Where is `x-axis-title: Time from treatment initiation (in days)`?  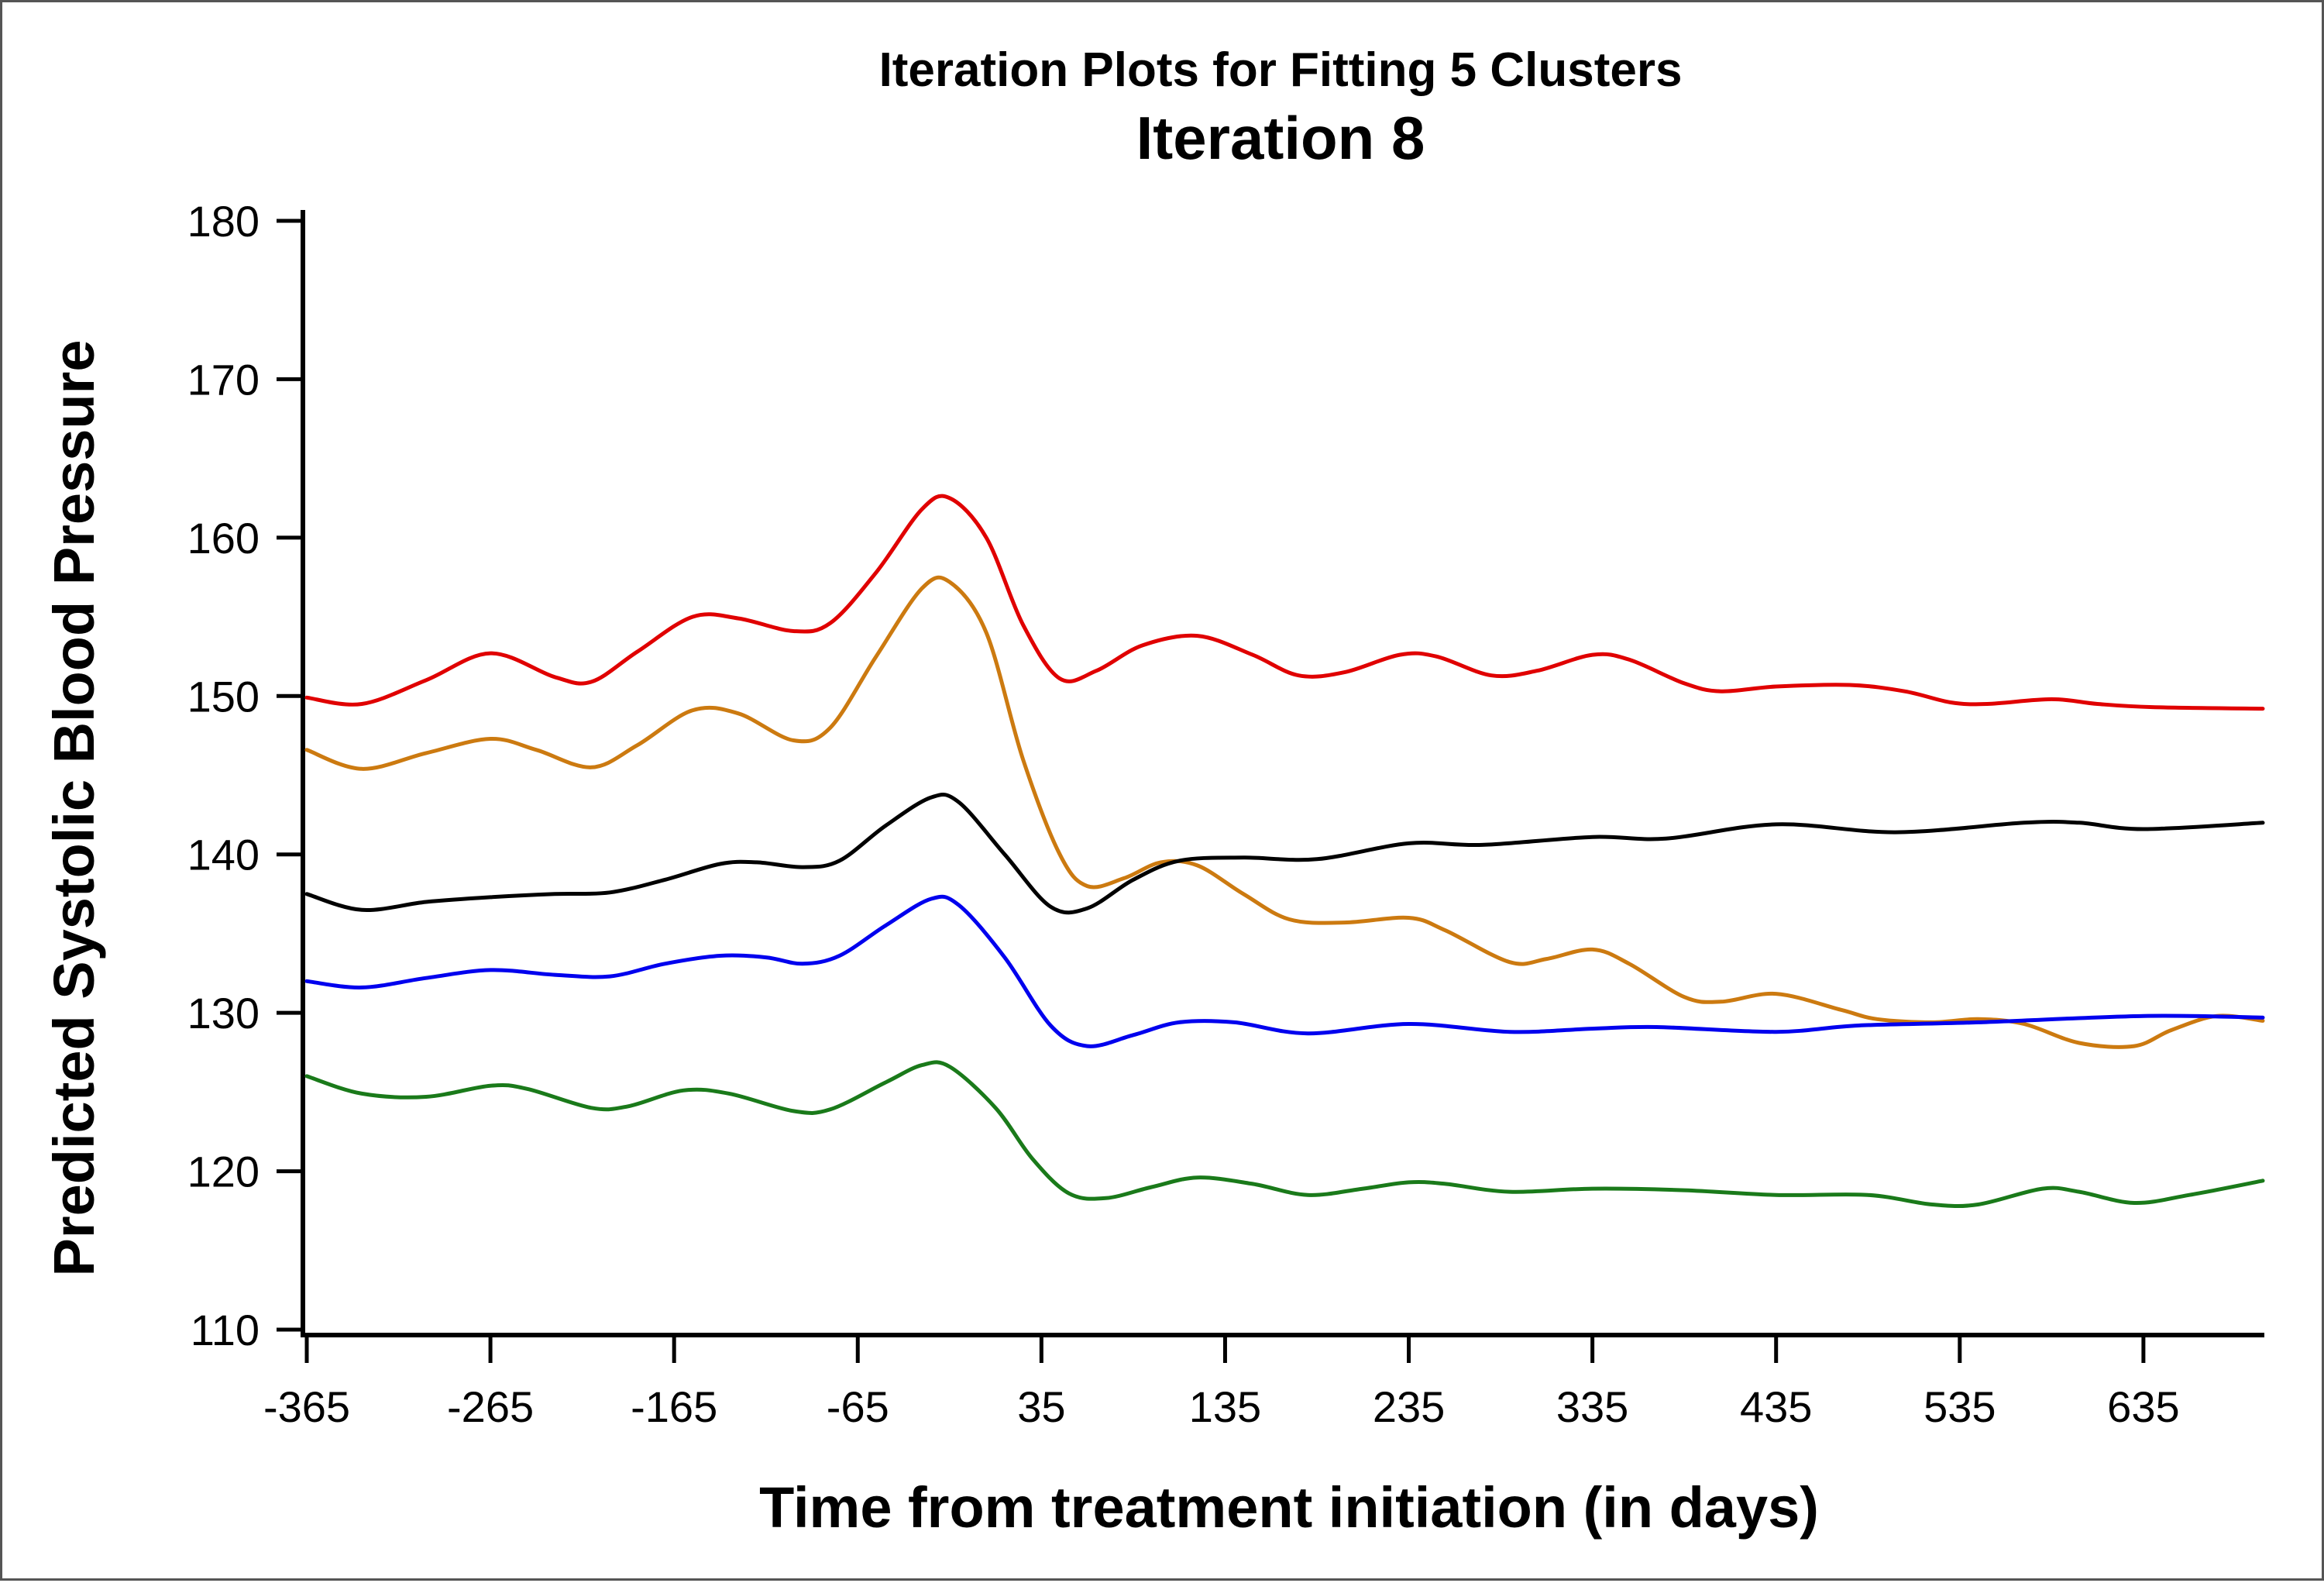
x-axis-title: Time from treatment initiation (in days) is located at coordinates (1289, 1507).